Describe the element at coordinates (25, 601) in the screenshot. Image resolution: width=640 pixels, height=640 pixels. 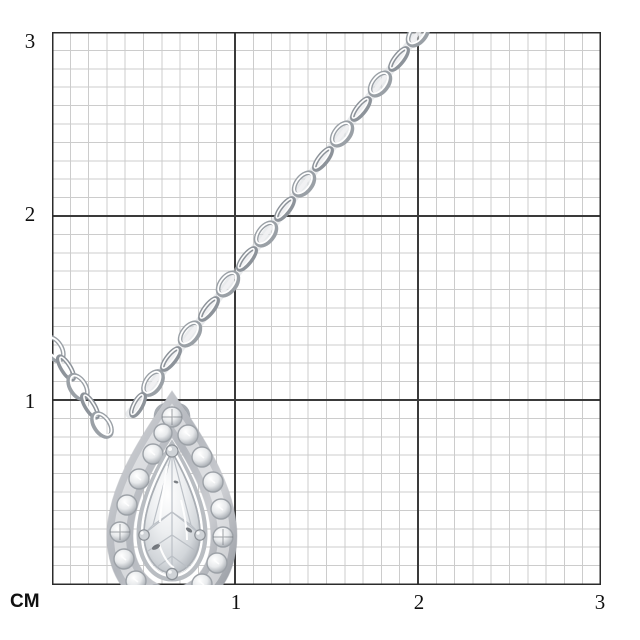
I see `unit-label-cm: CM` at that location.